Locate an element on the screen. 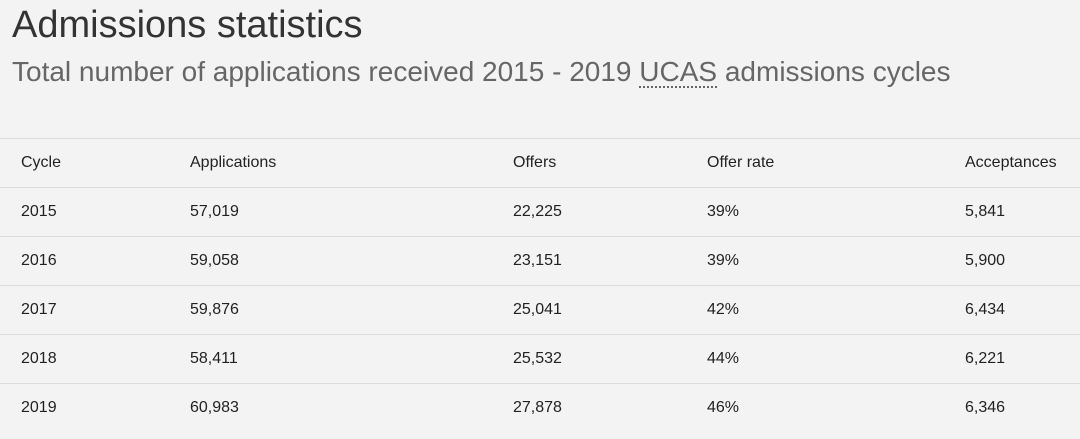  cell-cycle: 2015 is located at coordinates (95, 212).